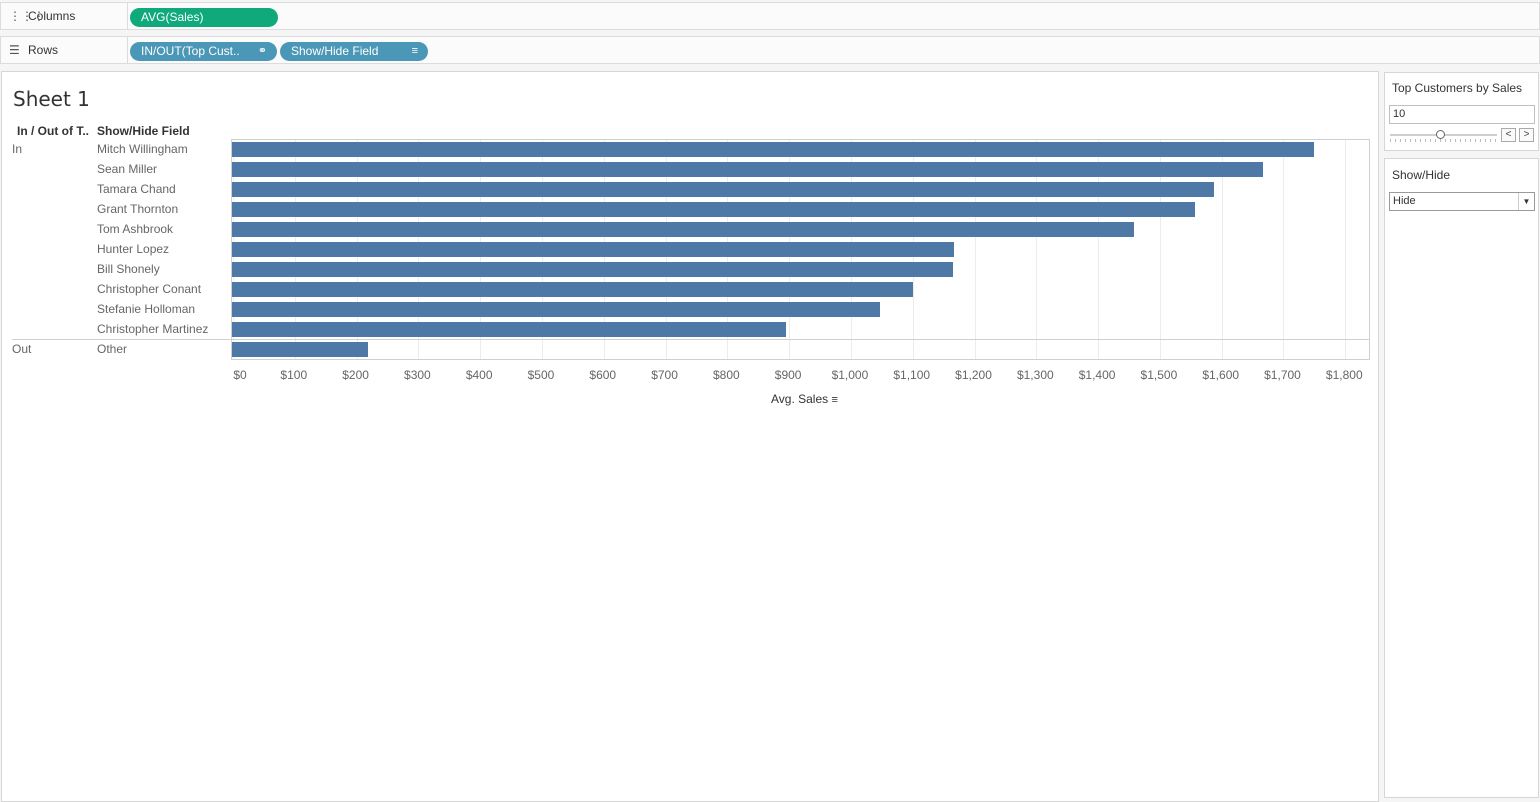  I want to click on name-column-header: Show/Hide Field, so click(143, 131).